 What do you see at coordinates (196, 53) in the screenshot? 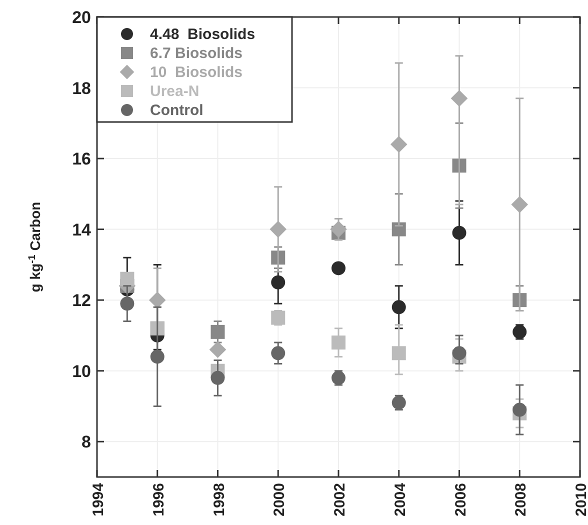
I see `legend-label: 6.7 Biosolids` at bounding box center [196, 53].